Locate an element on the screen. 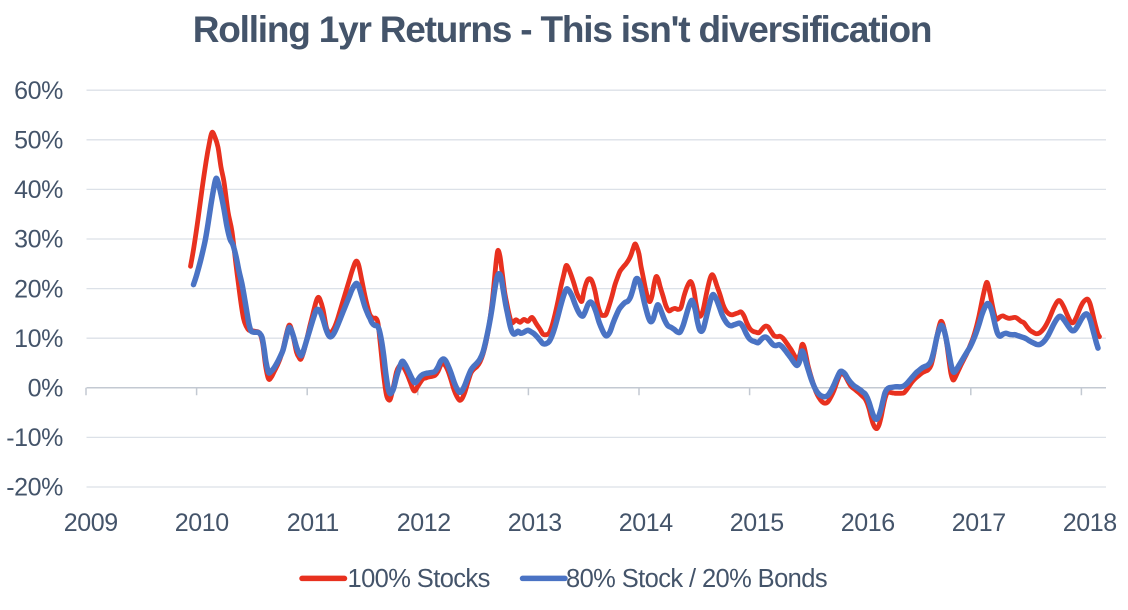 This screenshot has width=1128, height=610. svg-text: 2010 is located at coordinates (202, 523).